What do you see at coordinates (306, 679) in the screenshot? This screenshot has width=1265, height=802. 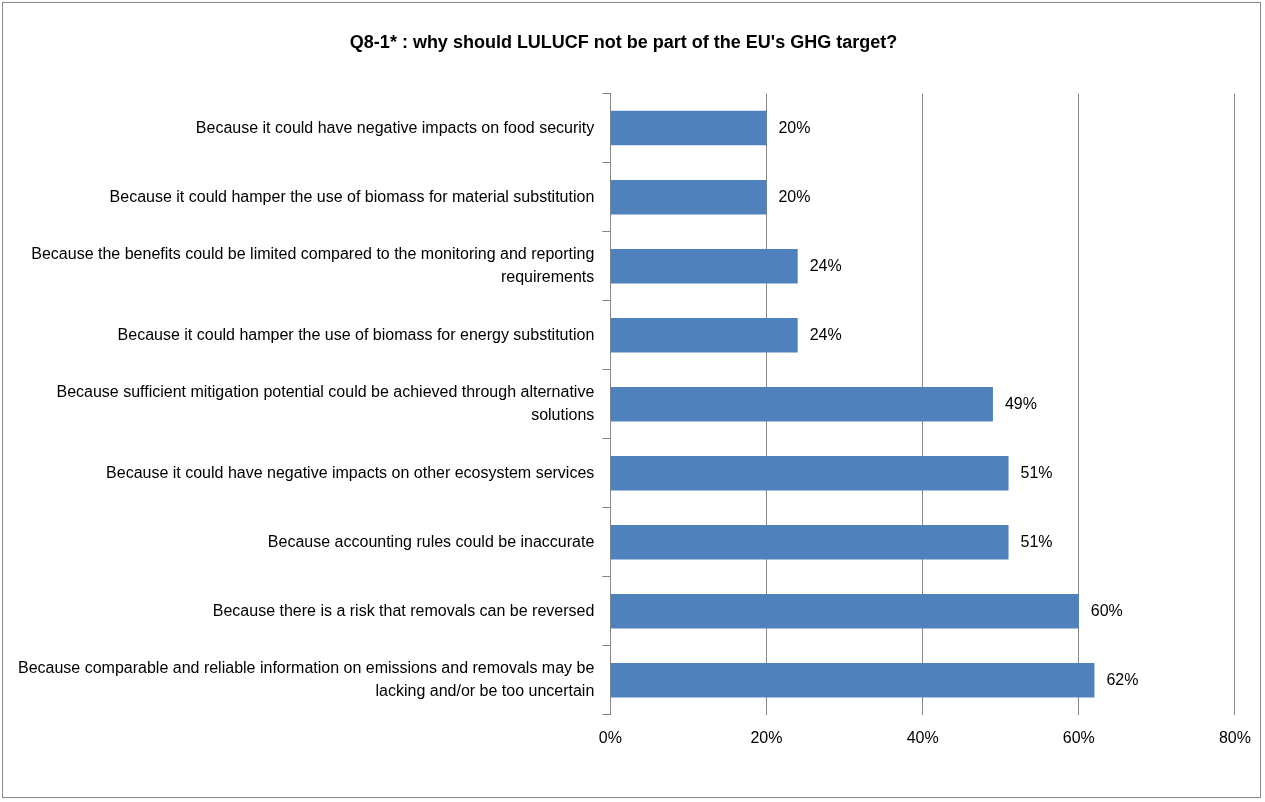 I see `y-tick-label: Because comparable and reliable information on emissions and removals may be lacking and/or be too uncertain` at bounding box center [306, 679].